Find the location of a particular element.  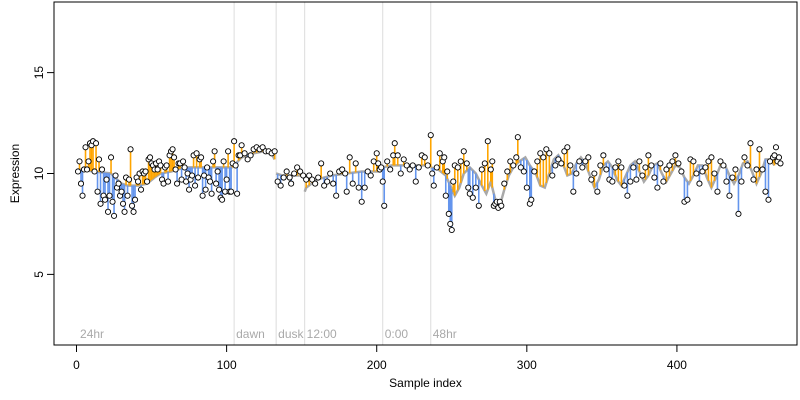

x-tick-label: 100 is located at coordinates (227, 365).